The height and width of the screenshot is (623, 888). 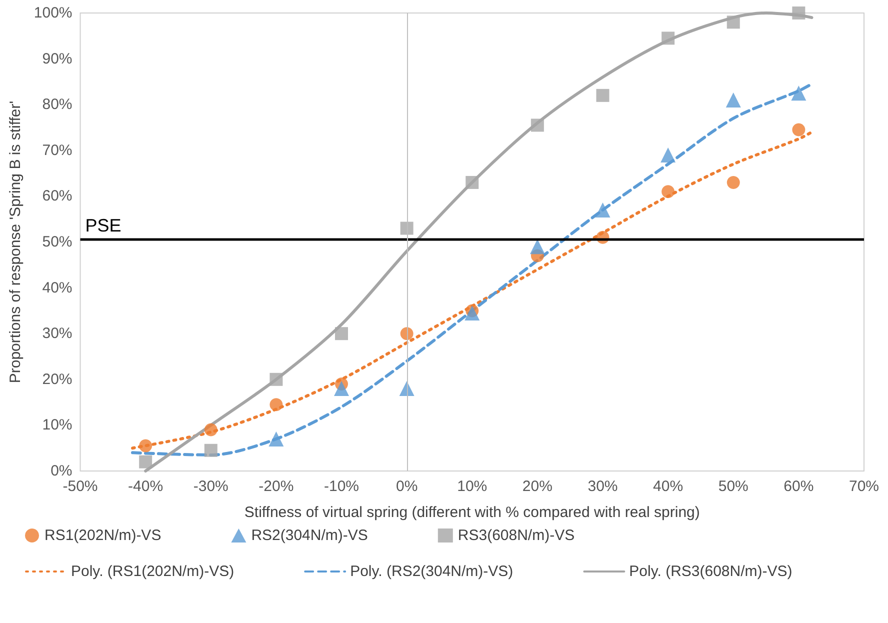 What do you see at coordinates (103, 535) in the screenshot?
I see `legend-label: RS1(202N/m)-VS` at bounding box center [103, 535].